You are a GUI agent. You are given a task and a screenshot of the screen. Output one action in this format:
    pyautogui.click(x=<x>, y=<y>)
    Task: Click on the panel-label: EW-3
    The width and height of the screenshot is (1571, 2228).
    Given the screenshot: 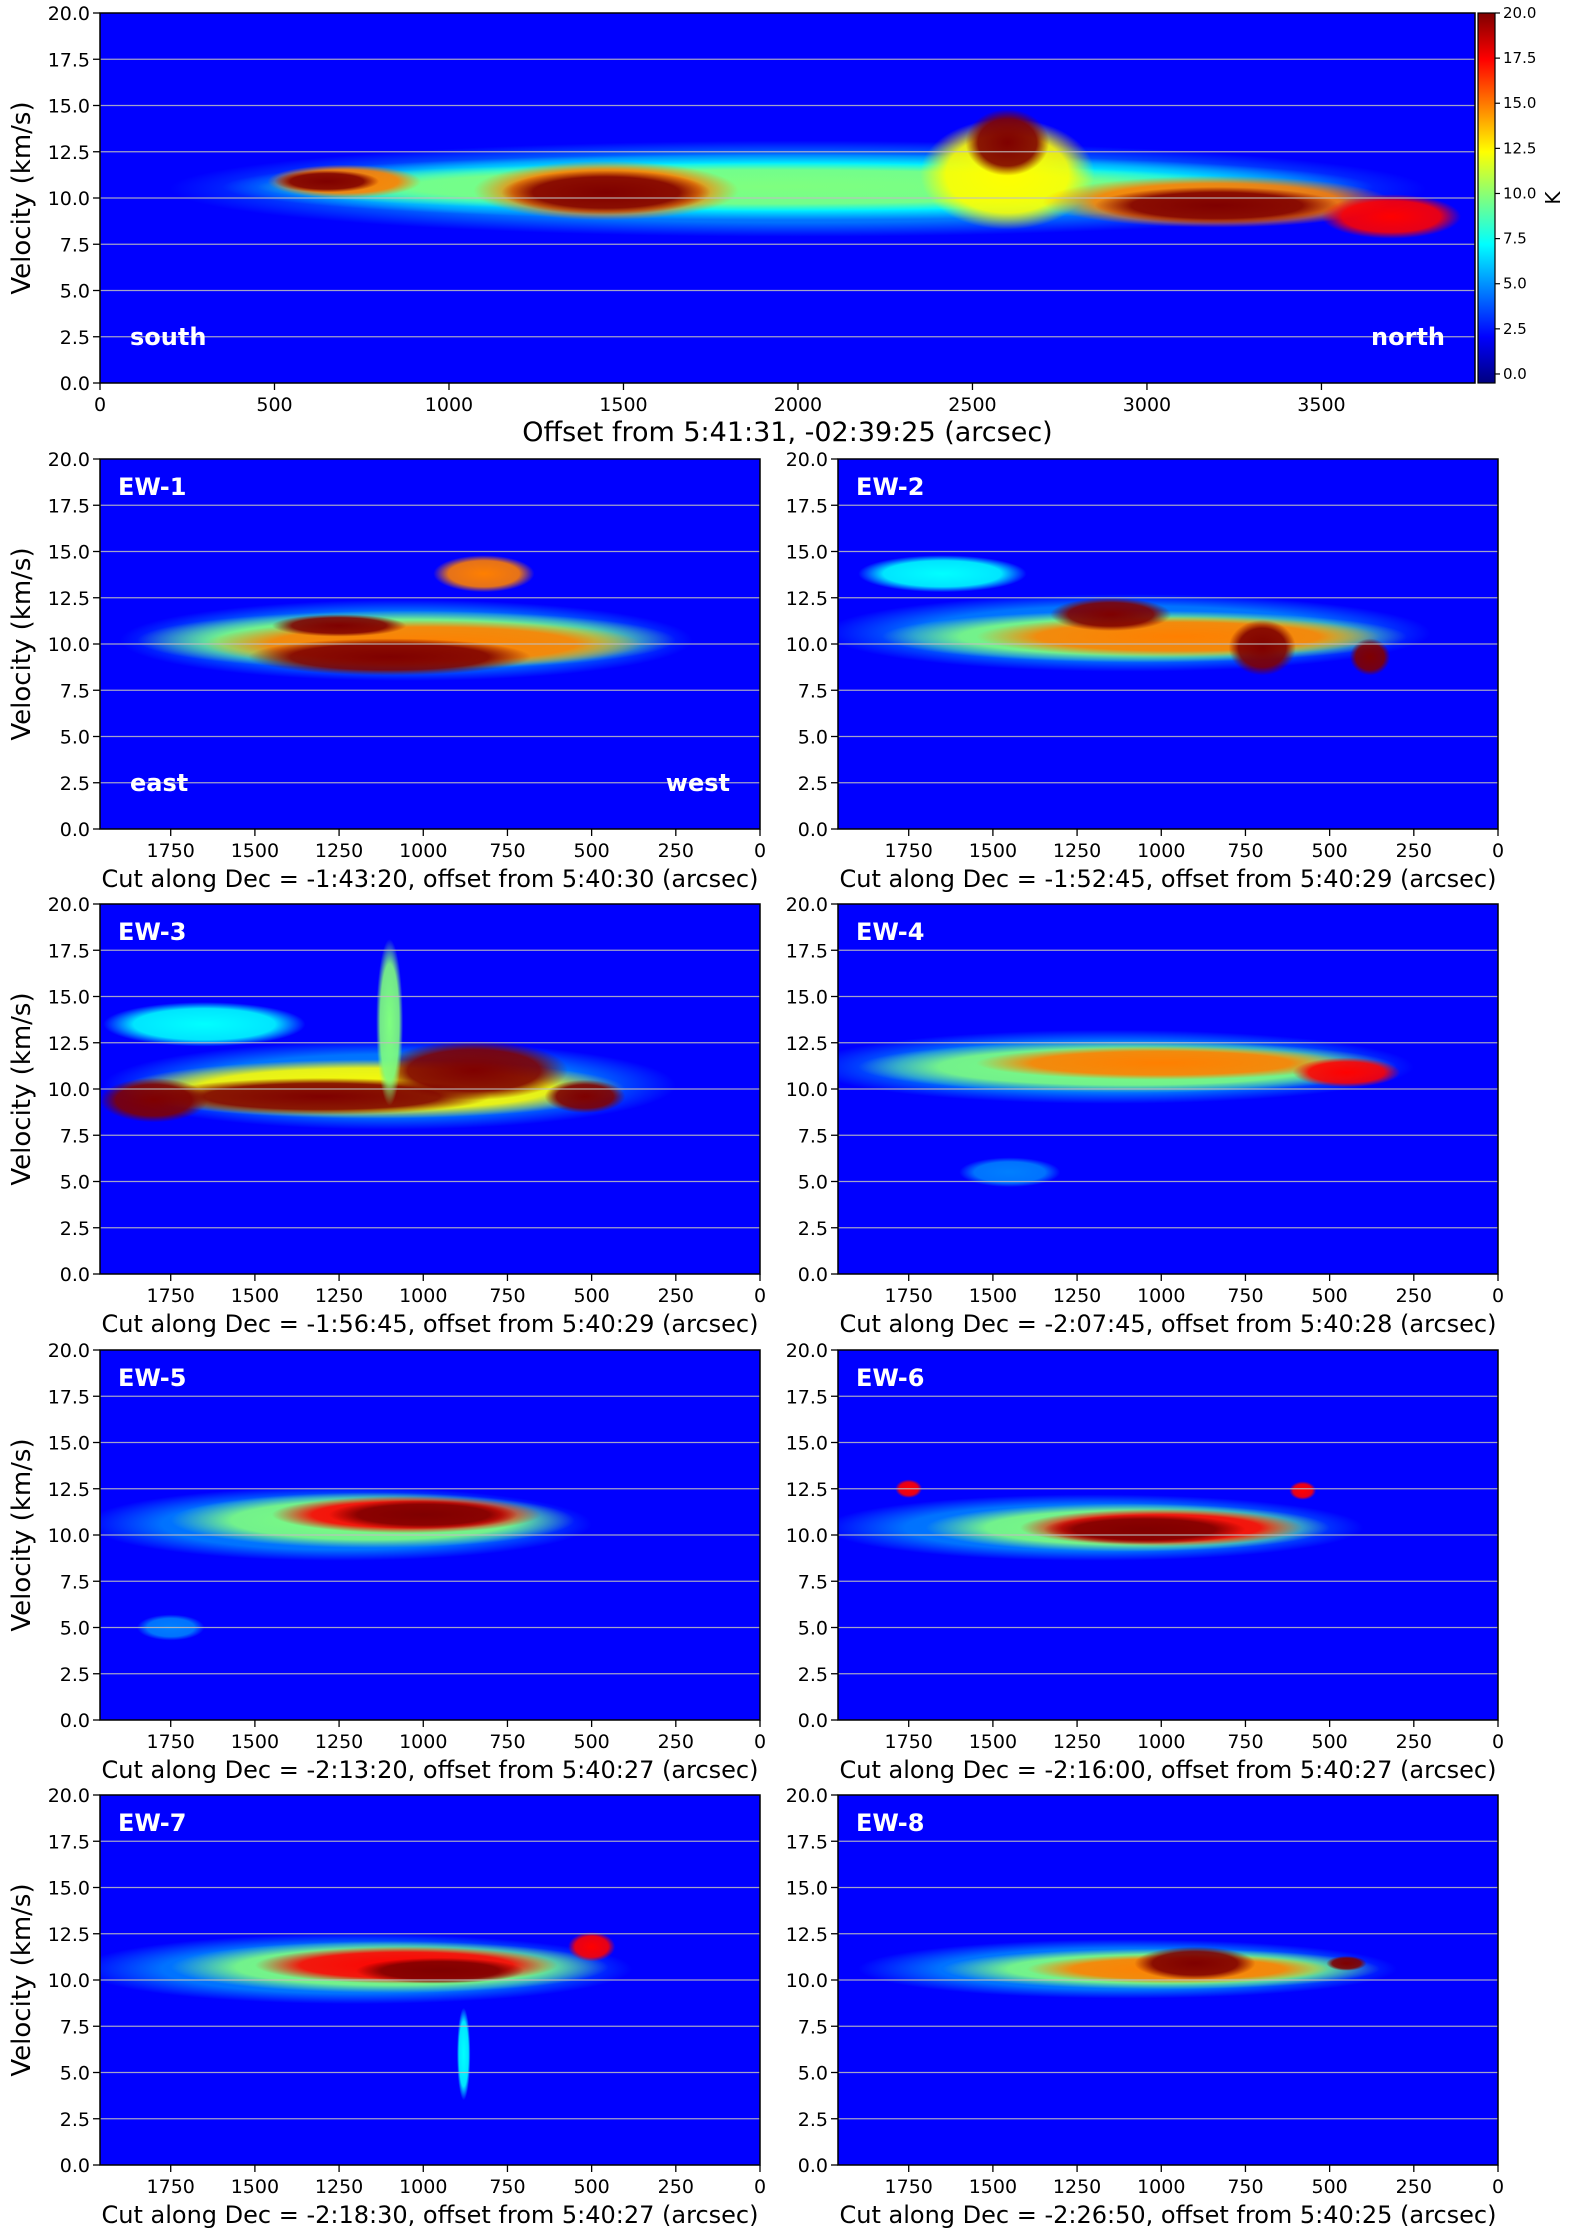 What is the action you would take?
    pyautogui.click(x=152, y=932)
    